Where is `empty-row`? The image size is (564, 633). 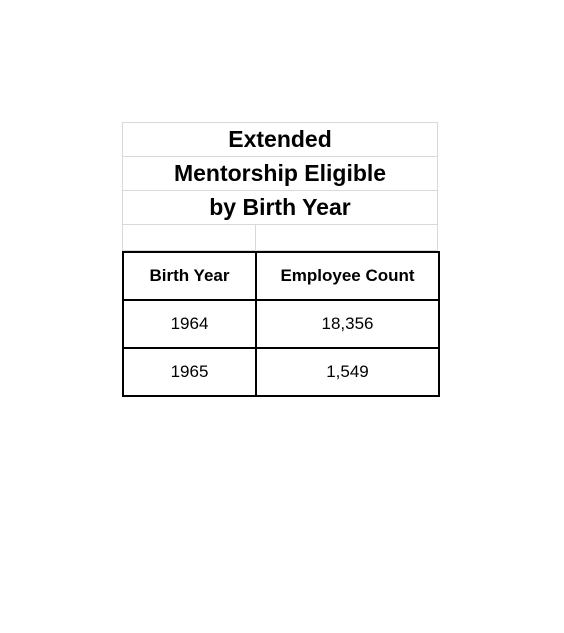
empty-row is located at coordinates (280, 237).